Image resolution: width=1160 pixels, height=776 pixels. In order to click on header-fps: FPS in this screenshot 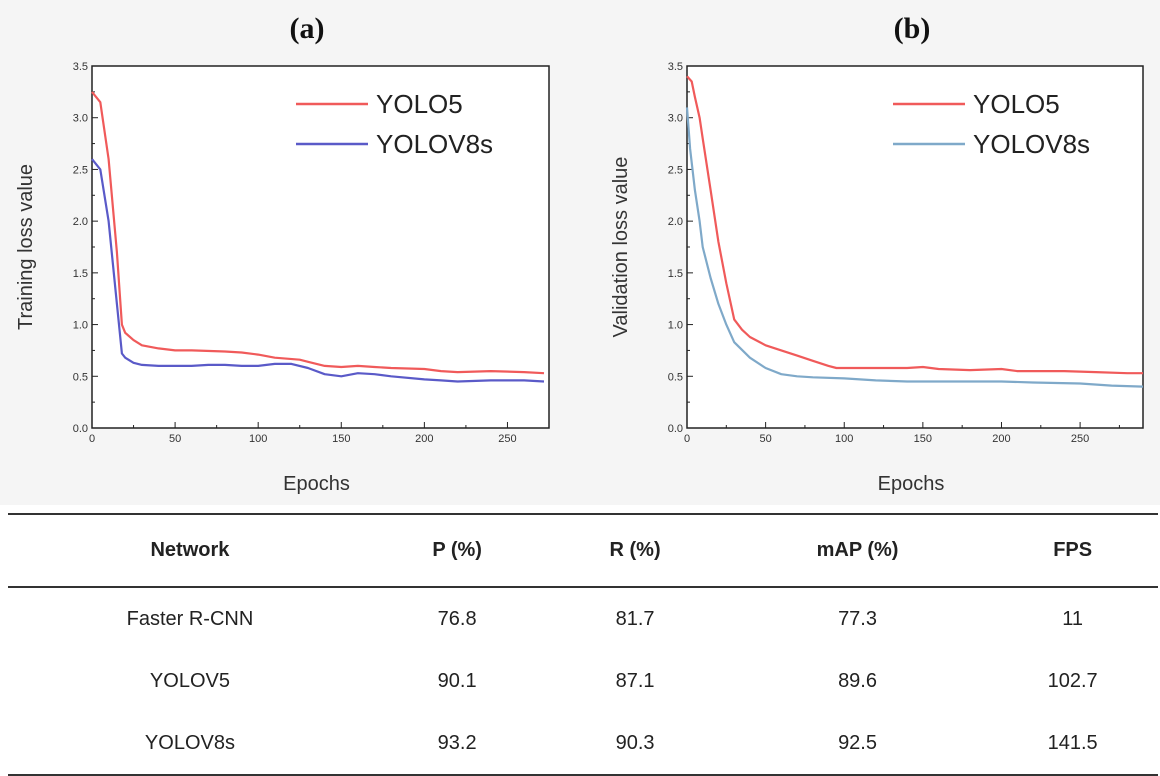, I will do `click(1073, 550)`.